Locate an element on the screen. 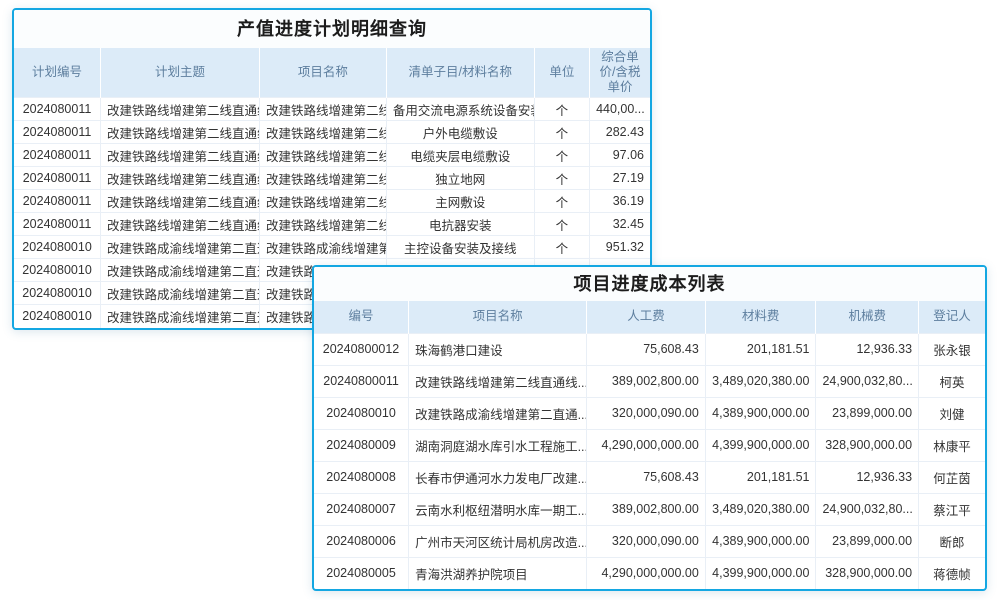 The width and height of the screenshot is (1000, 600). plan-detail-panel-title: 产值进度计划明细查询 is located at coordinates (332, 29).